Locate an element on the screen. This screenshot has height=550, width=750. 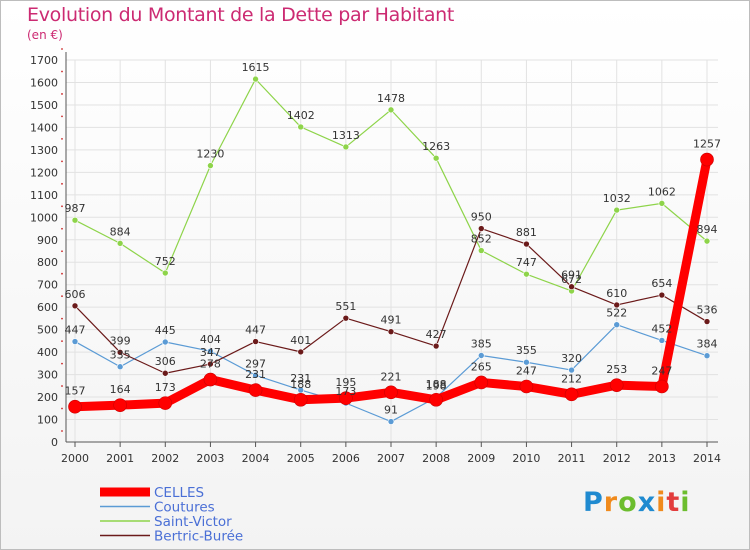
data-label: 385 is located at coordinates (481, 343).